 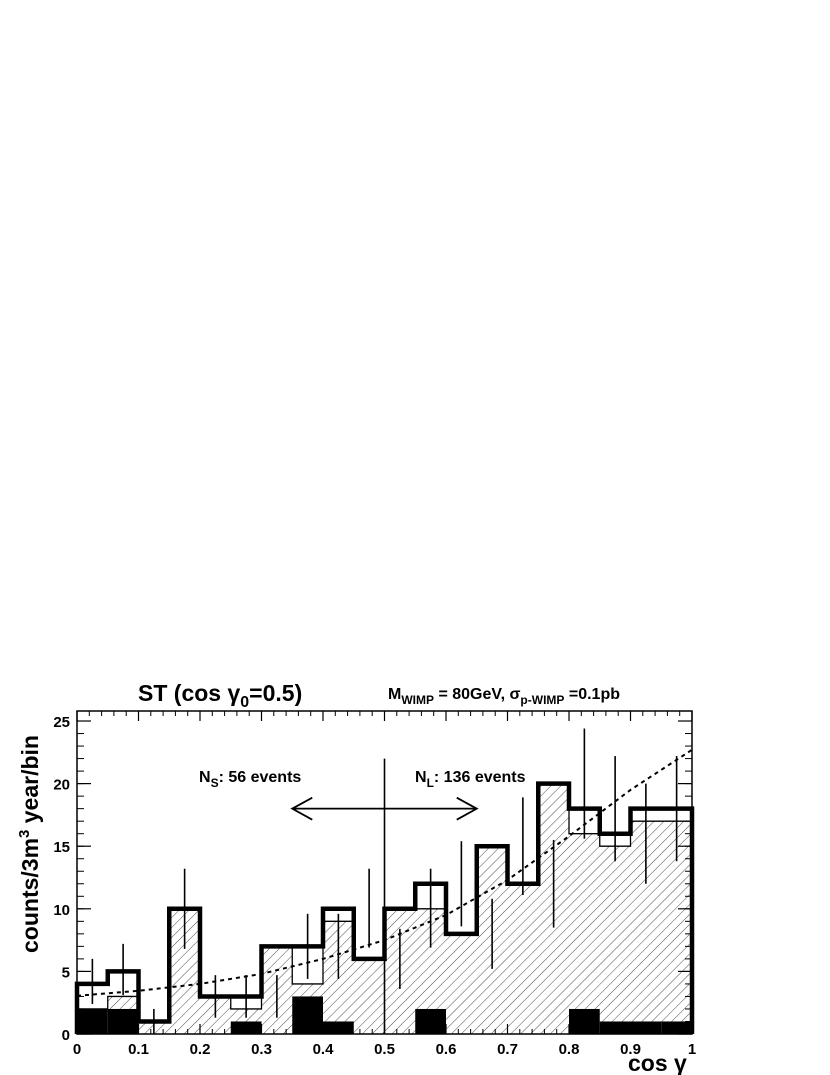 What do you see at coordinates (66, 972) in the screenshot?
I see `y-tick-label: 5` at bounding box center [66, 972].